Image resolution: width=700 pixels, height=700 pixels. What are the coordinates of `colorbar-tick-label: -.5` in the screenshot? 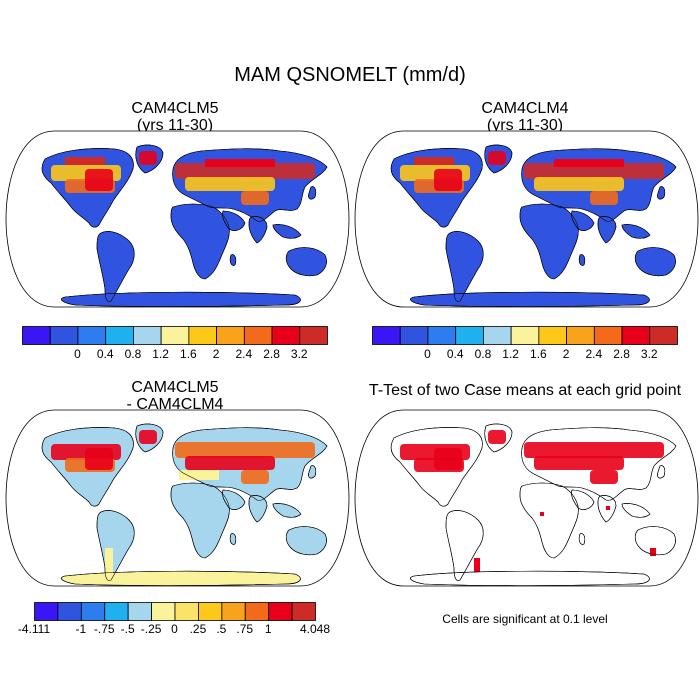 It's located at (127, 629).